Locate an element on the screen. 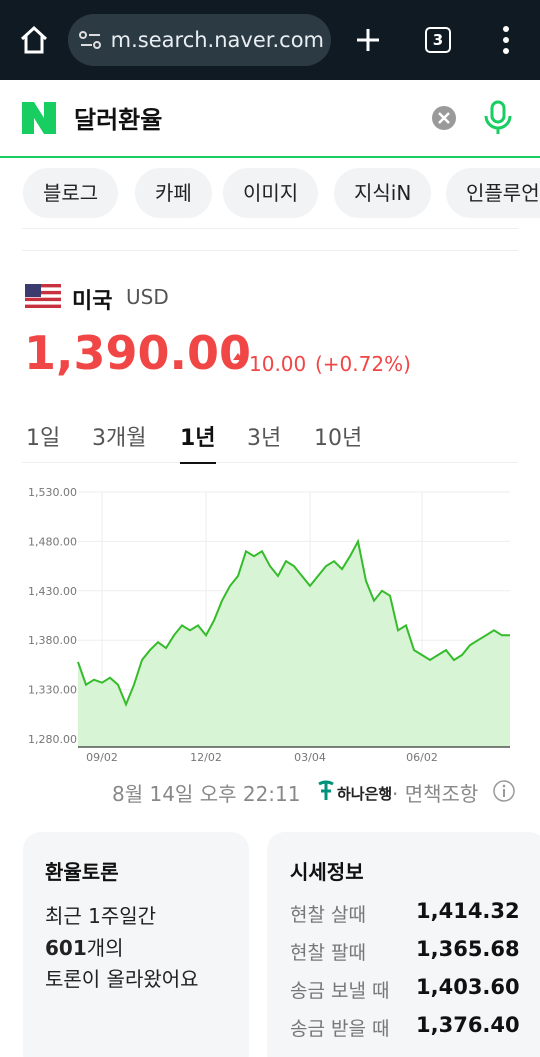  y-tick-label: 1,280.00 is located at coordinates (52, 739).